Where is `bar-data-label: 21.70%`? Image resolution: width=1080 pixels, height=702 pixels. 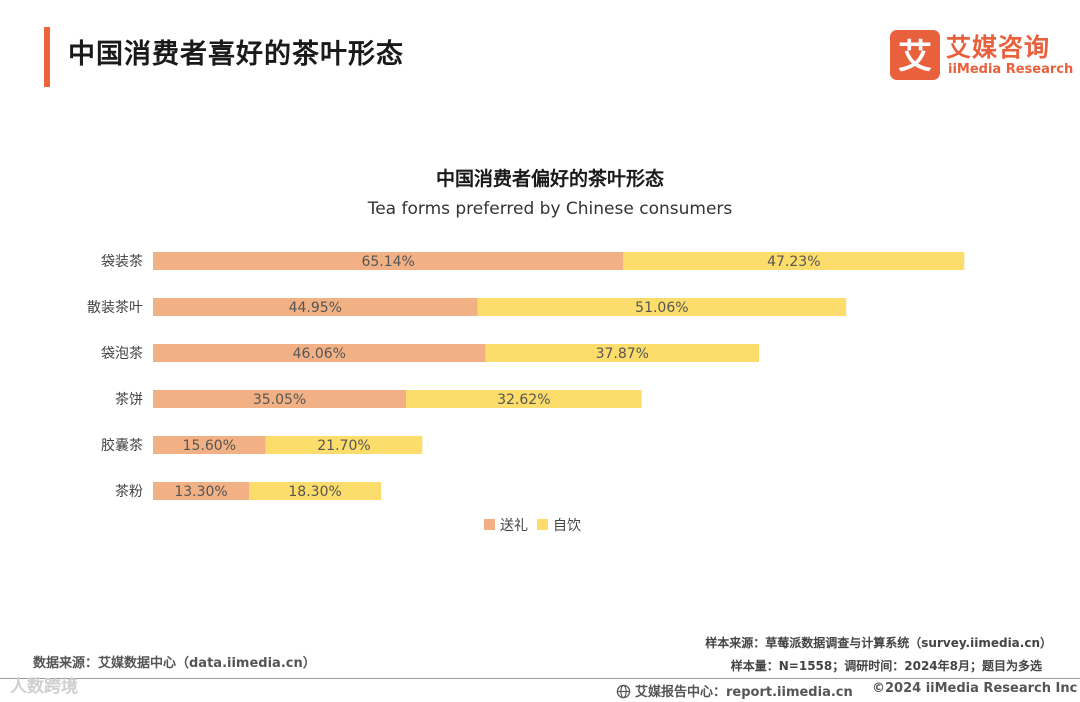
bar-data-label: 21.70% is located at coordinates (343, 446).